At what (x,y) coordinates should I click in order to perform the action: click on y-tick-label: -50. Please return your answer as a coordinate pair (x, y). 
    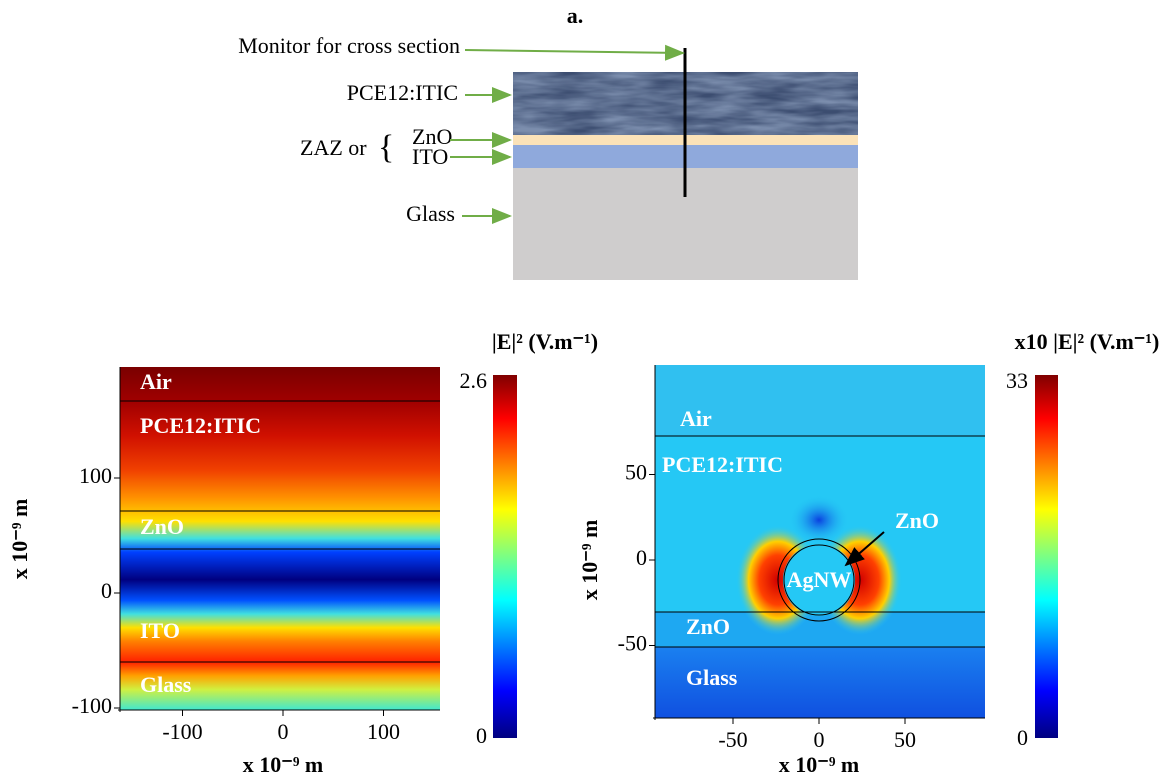
    Looking at the image, I should click on (632, 643).